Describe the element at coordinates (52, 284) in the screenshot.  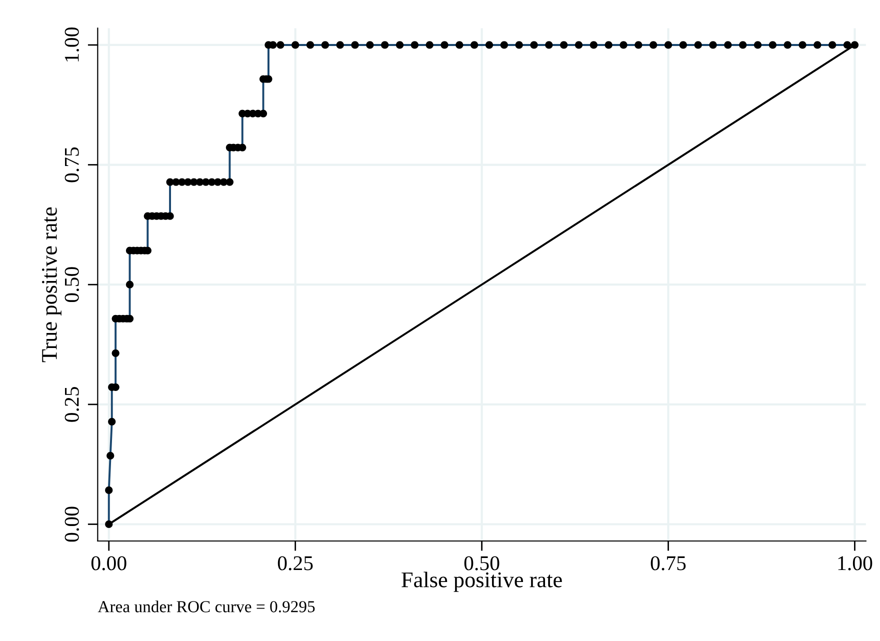
I see `y-axis-title: True positive rate` at that location.